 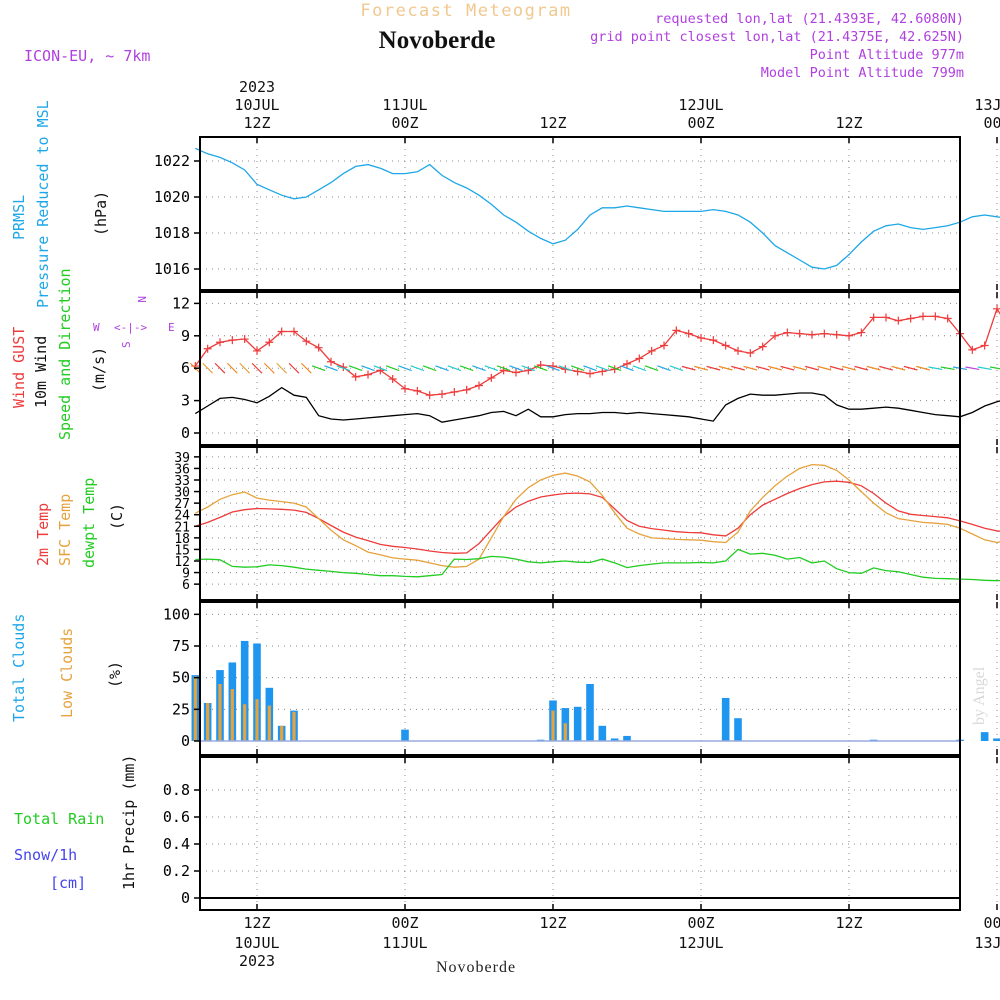 What do you see at coordinates (862, 73) in the screenshot?
I see `info-line-4: Model Point Altitude 799m` at bounding box center [862, 73].